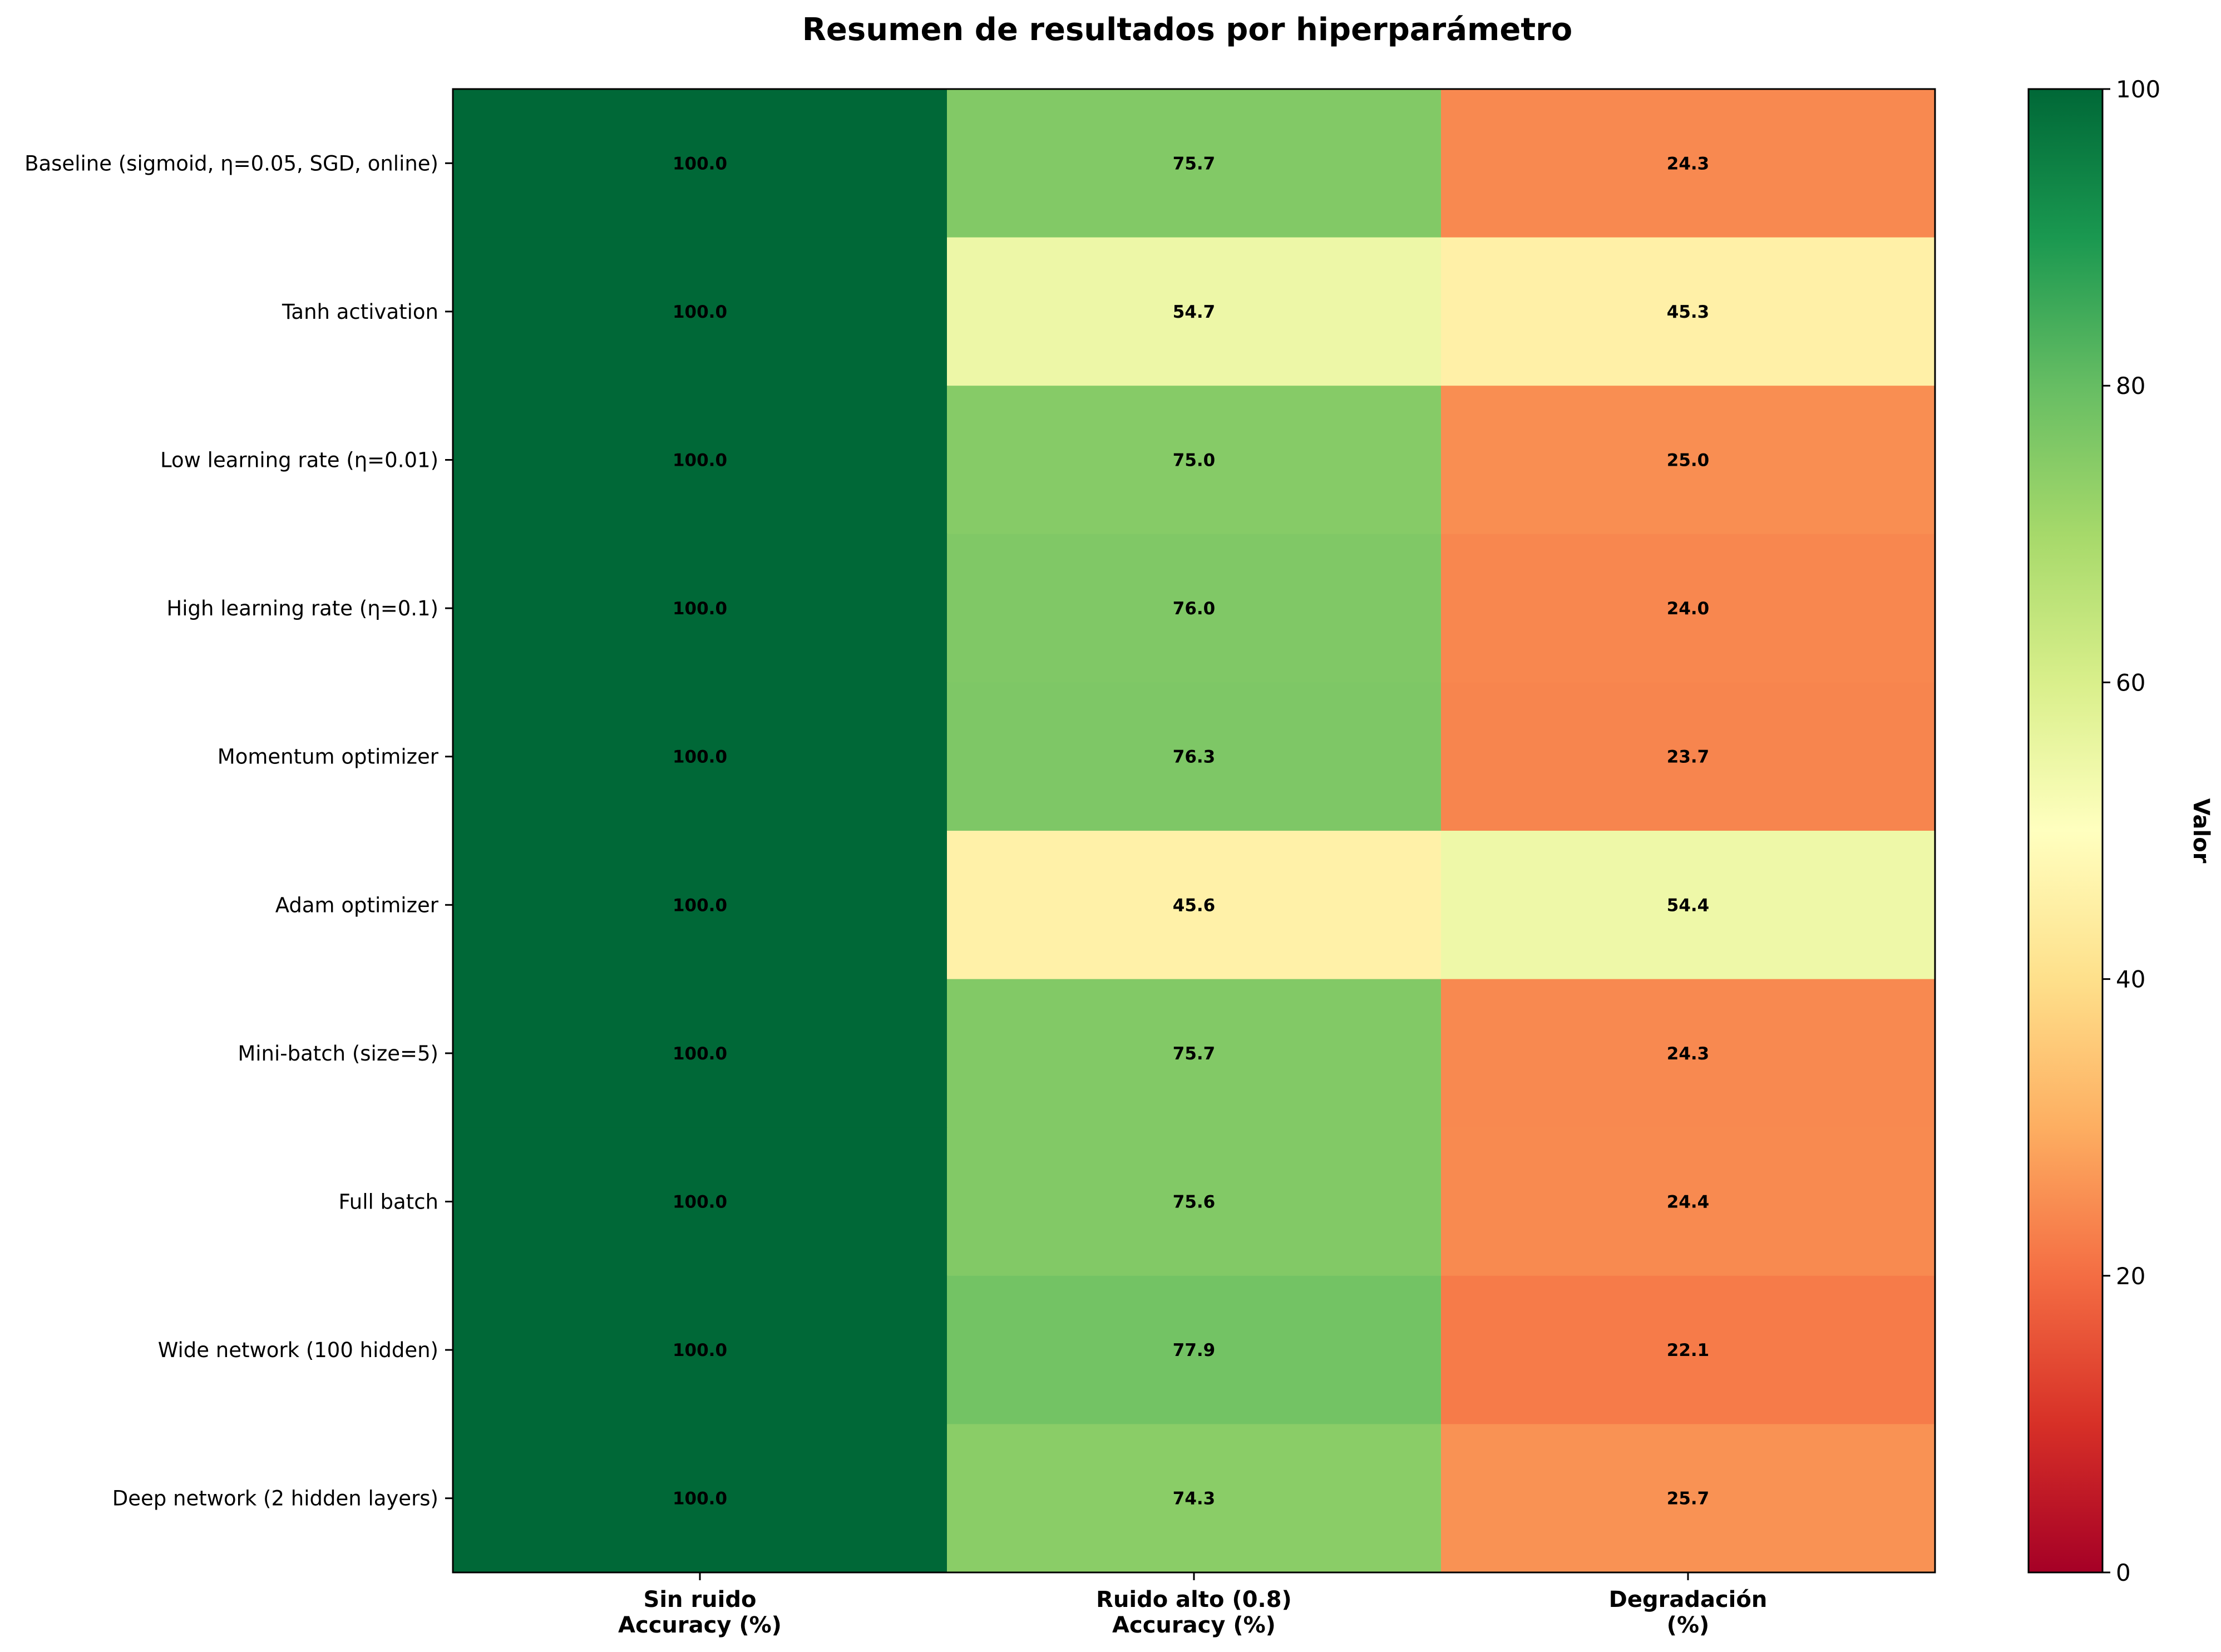  I want to click on cell-value-label: 25.0, so click(1689, 461).